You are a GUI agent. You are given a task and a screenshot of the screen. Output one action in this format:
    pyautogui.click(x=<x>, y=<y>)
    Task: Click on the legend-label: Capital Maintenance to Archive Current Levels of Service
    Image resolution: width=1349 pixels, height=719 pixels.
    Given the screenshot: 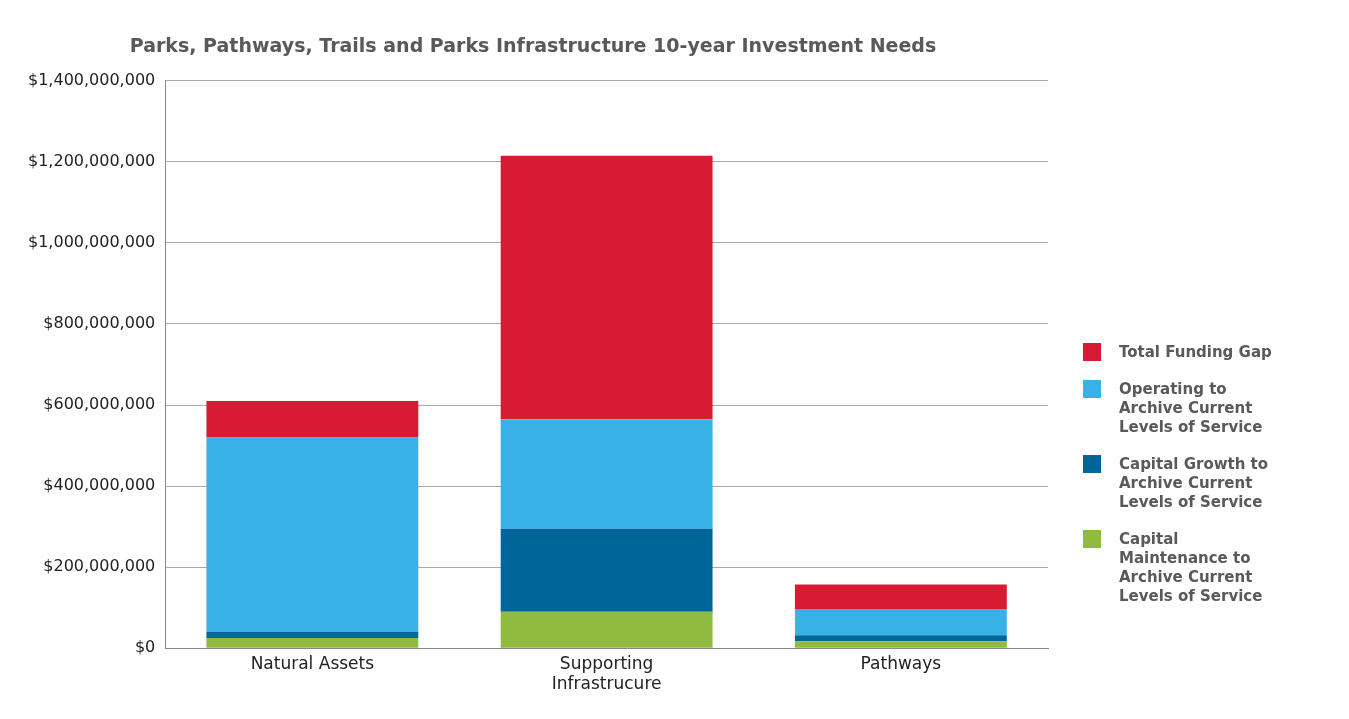 What is the action you would take?
    pyautogui.click(x=1191, y=568)
    